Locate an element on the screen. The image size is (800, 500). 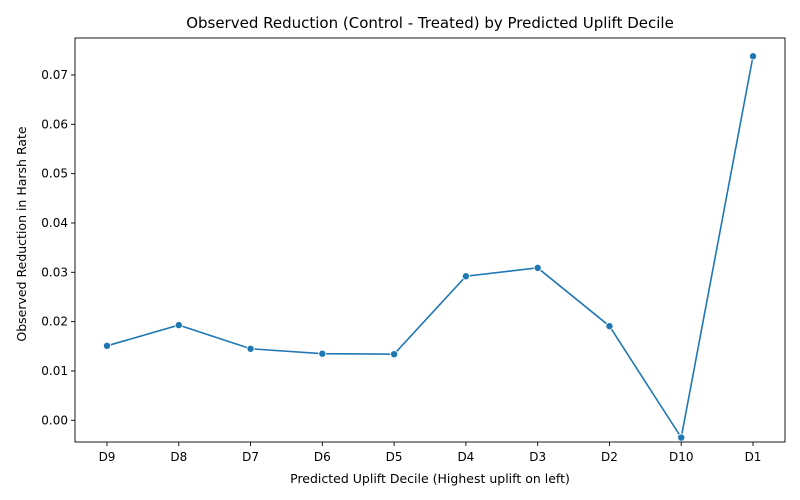
x-axis: D9 D8 D7 D6 D5 D4 D3 D2 D10 D1 is located at coordinates (430, 453).